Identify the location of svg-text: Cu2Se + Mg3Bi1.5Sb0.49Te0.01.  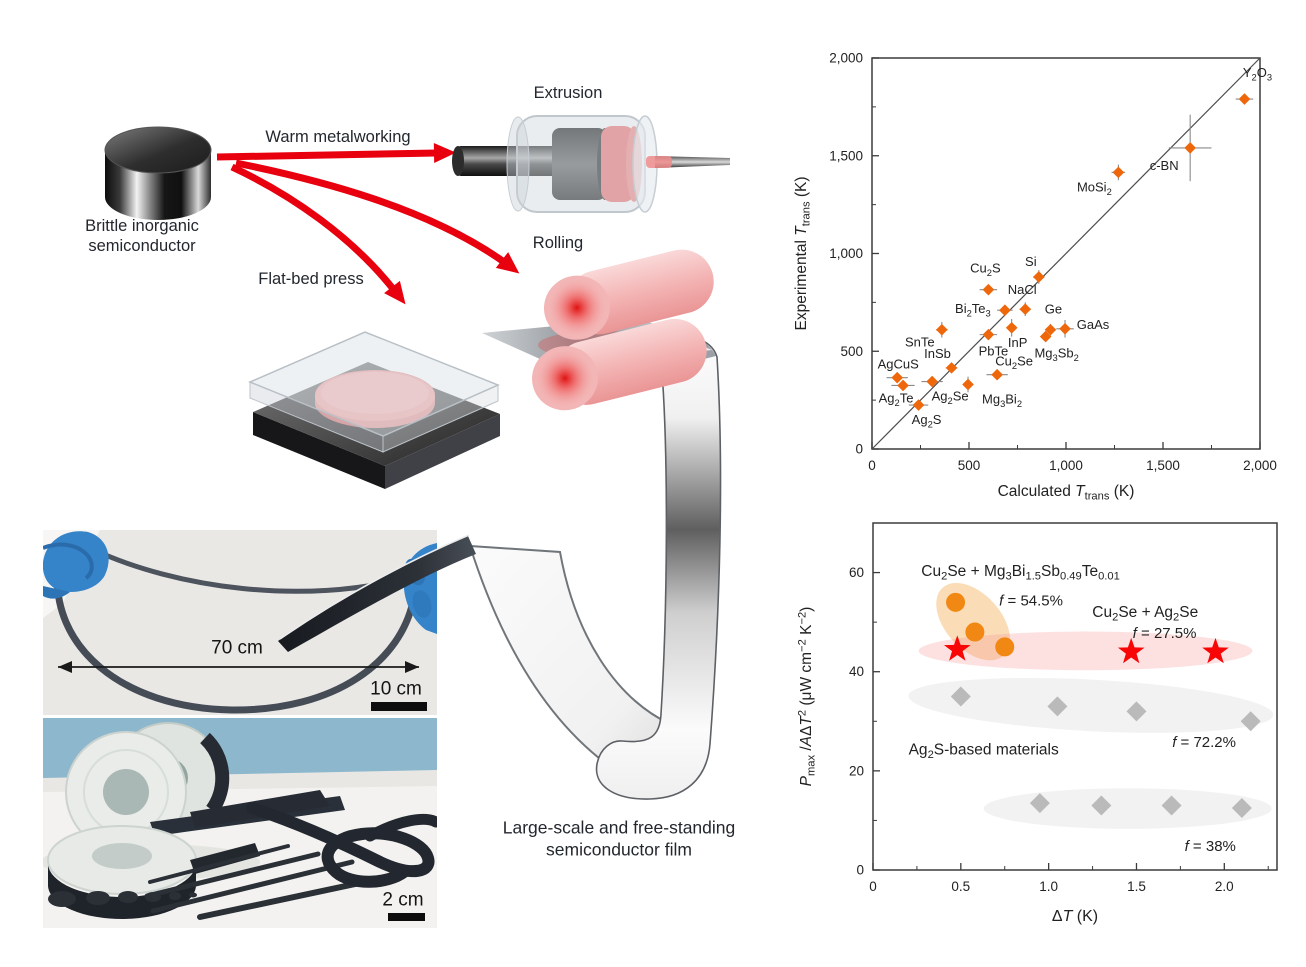
(1020, 573).